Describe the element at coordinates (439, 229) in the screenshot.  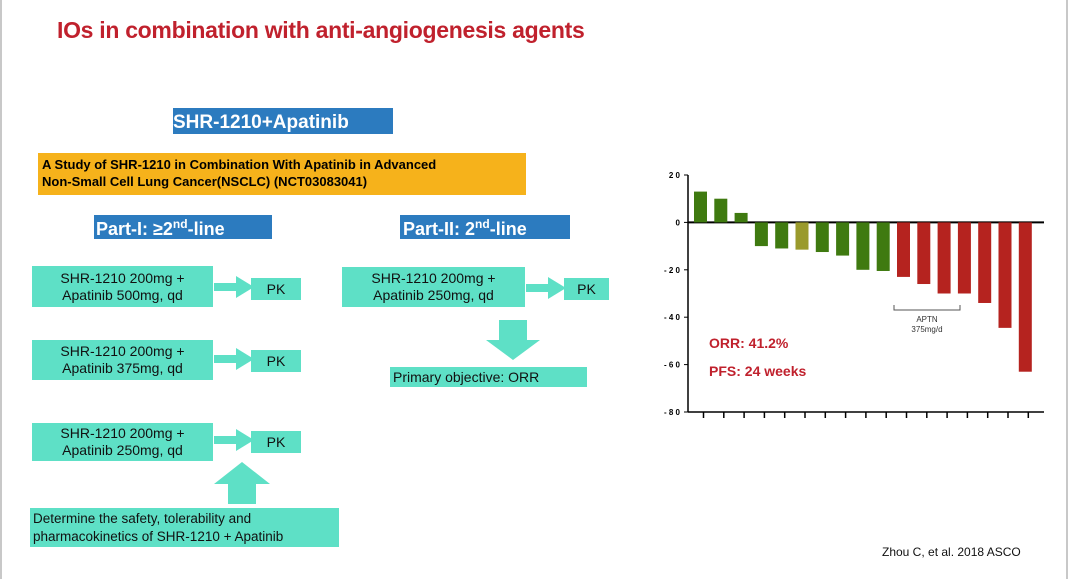
I see `part2-header-prefix: Part-II: 2` at that location.